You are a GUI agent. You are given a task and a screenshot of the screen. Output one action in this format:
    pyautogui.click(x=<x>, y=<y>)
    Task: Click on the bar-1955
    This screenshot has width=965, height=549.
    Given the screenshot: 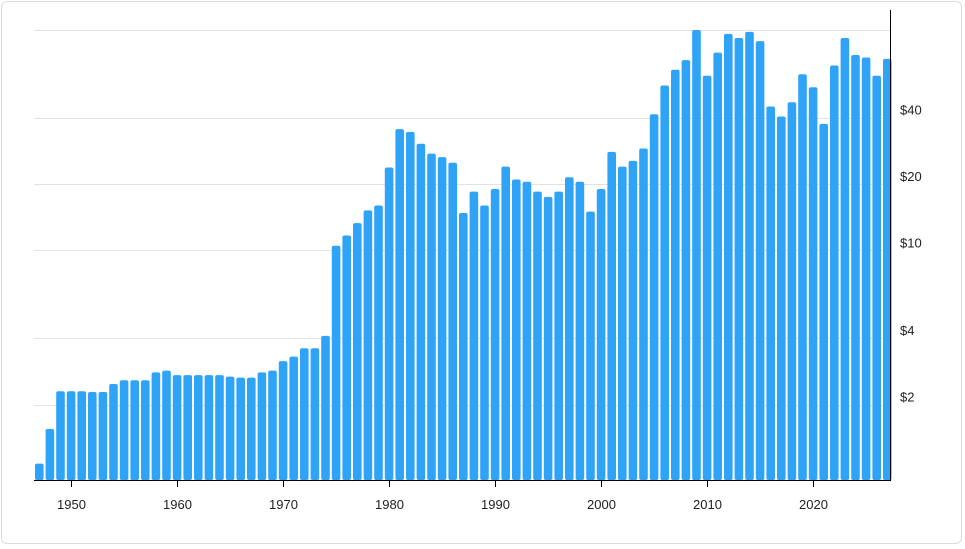 What is the action you would take?
    pyautogui.click(x=124, y=430)
    